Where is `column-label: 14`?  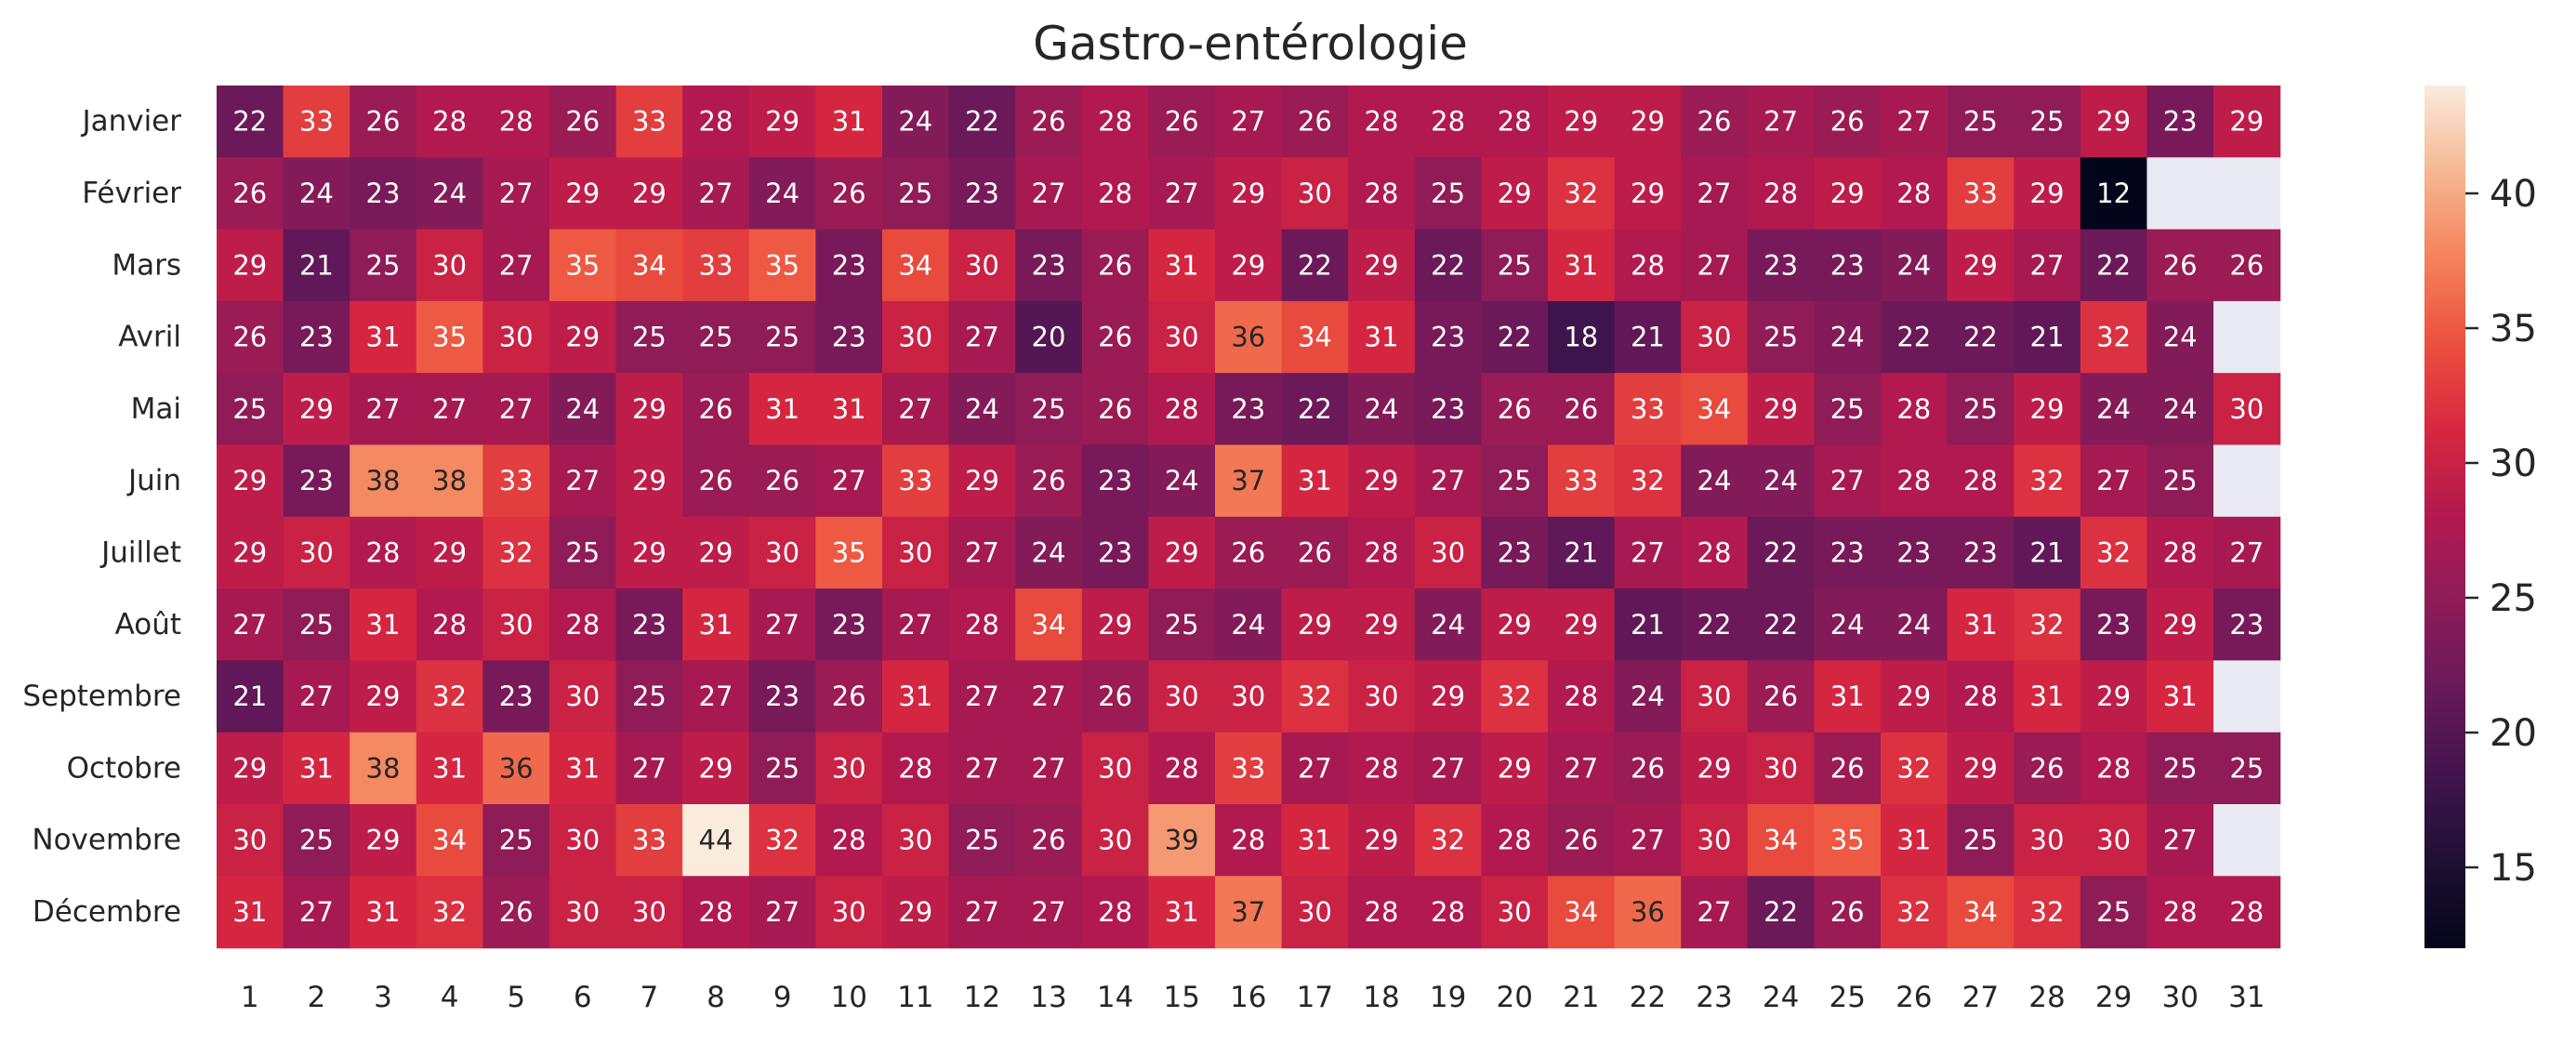 column-label: 14 is located at coordinates (1115, 997).